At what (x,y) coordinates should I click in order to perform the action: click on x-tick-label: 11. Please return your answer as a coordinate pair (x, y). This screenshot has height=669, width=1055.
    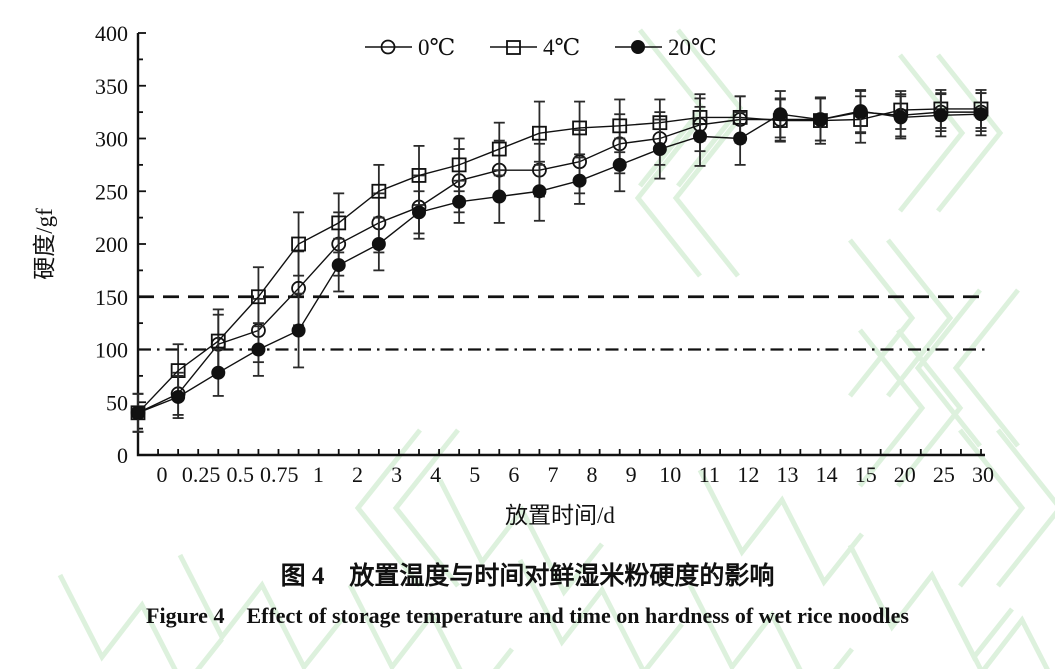
    Looking at the image, I should click on (709, 474).